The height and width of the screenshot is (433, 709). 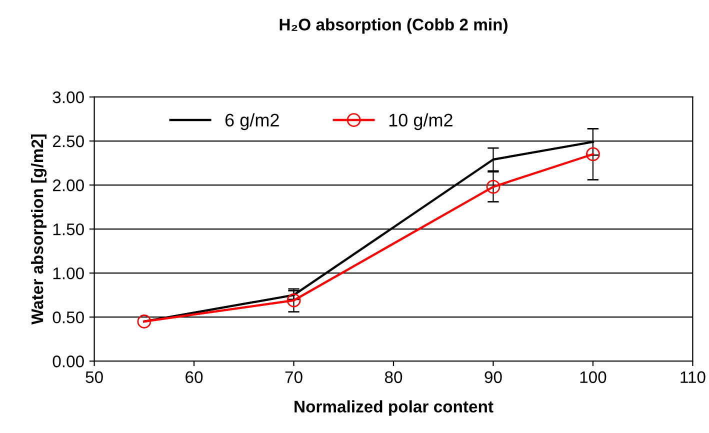 I want to click on y-axis-title: Water absorption [g/m2], so click(x=38, y=229).